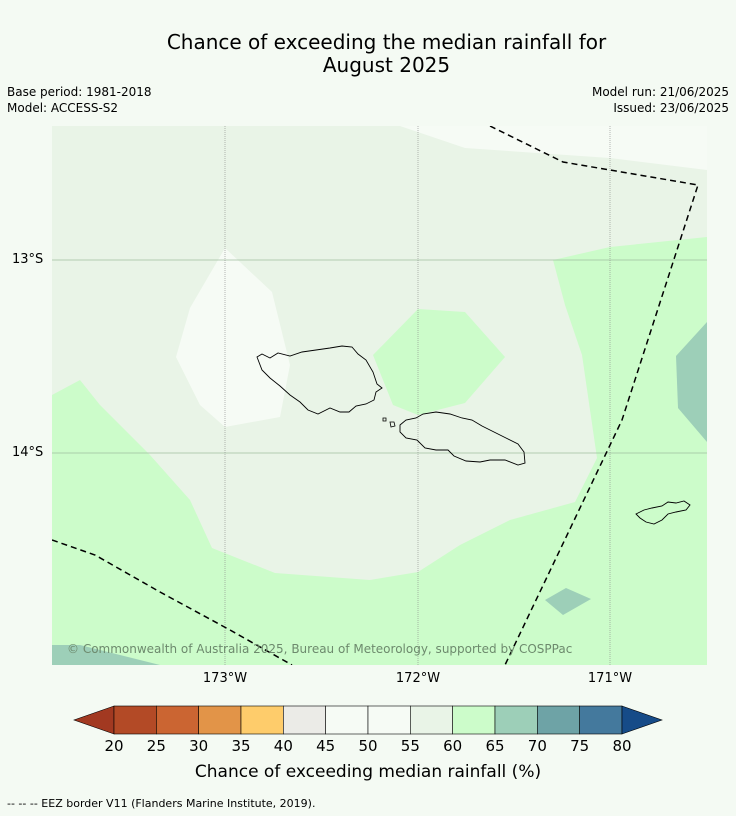 The height and width of the screenshot is (816, 736). Describe the element at coordinates (663, 512) in the screenshot. I see `island-tutuila` at that location.